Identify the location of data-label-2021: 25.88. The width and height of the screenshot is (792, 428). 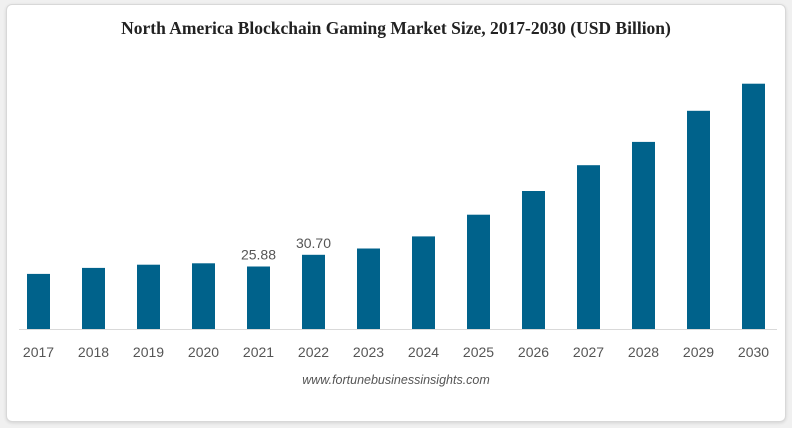
(258, 255).